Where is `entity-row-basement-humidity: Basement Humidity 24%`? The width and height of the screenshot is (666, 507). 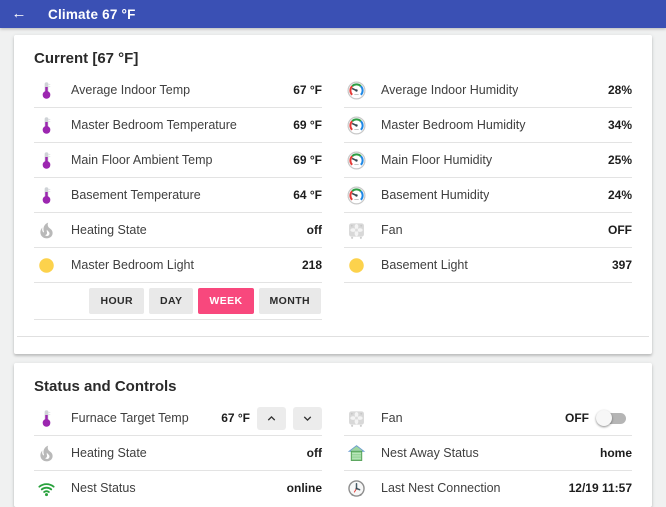
entity-row-basement-humidity: Basement Humidity 24% is located at coordinates (488, 195).